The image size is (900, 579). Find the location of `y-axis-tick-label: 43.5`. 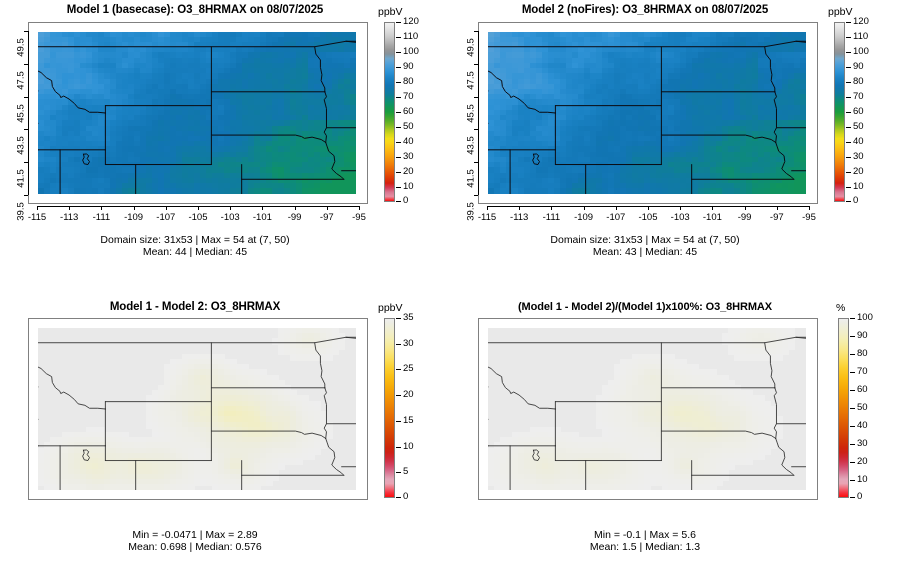

y-axis-tick-label: 43.5 is located at coordinates (471, 146).